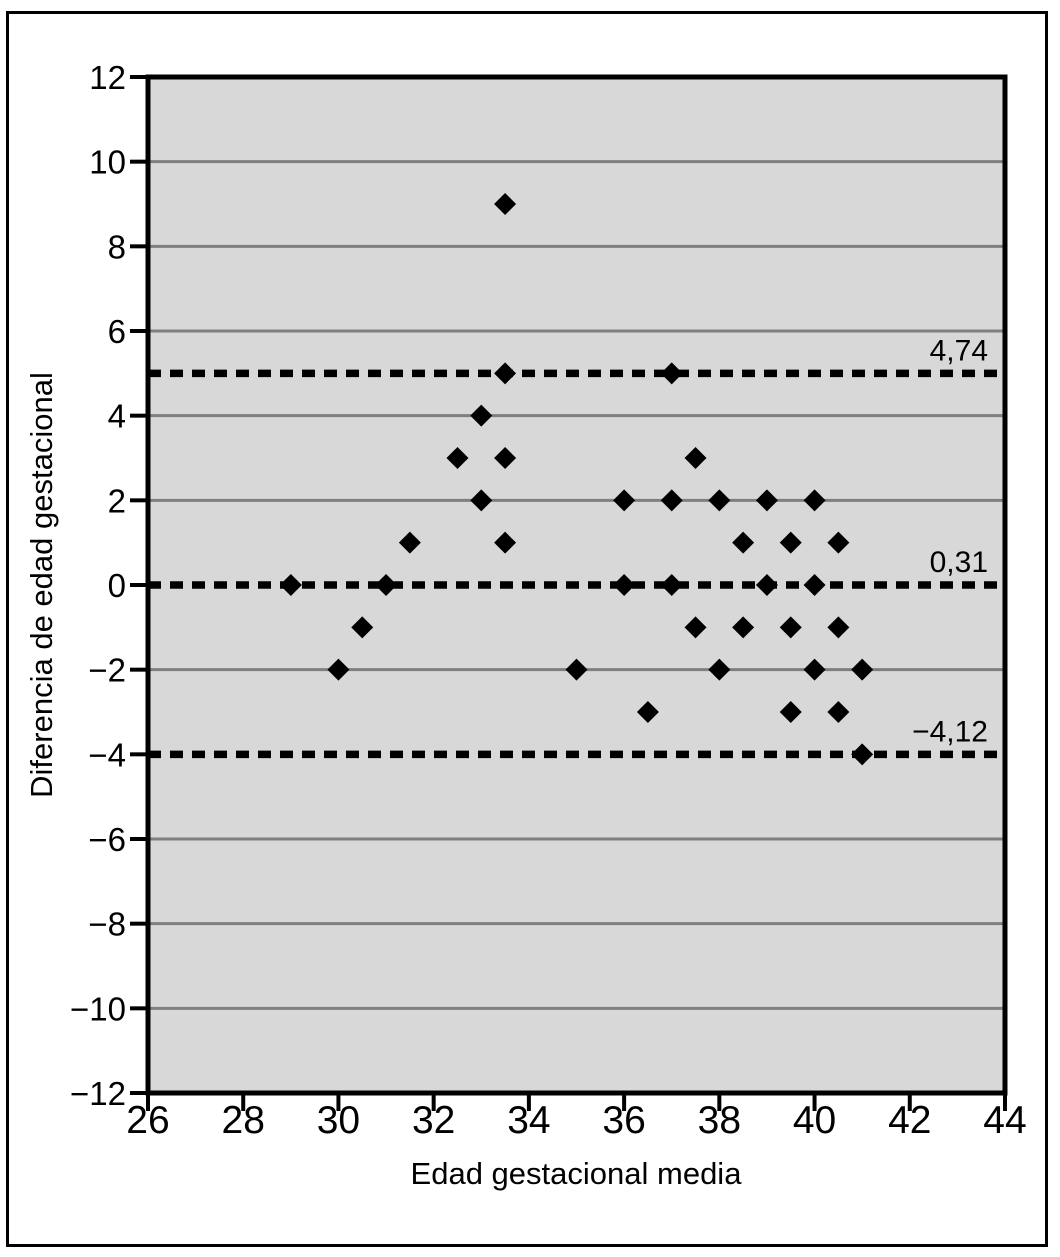  What do you see at coordinates (147, 1120) in the screenshot?
I see `x-tick-label: 26` at bounding box center [147, 1120].